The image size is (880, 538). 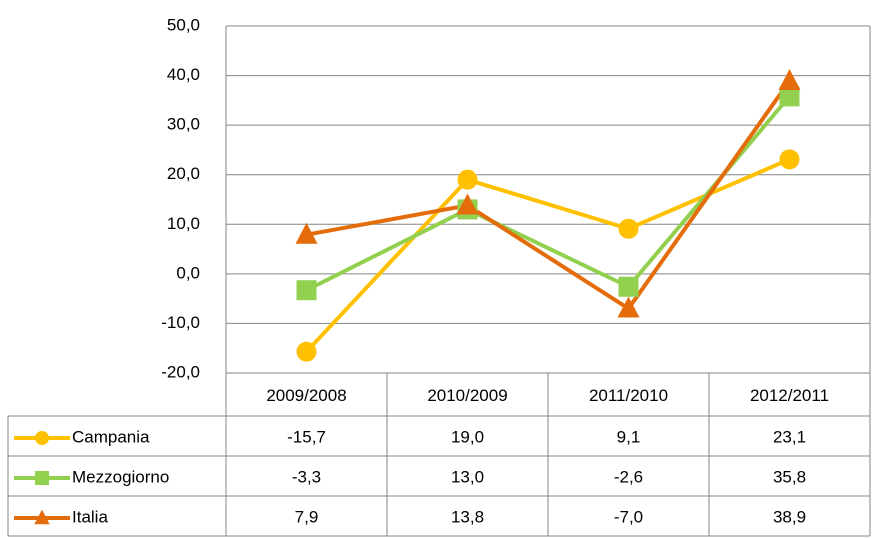 What do you see at coordinates (628, 516) in the screenshot?
I see `table-value: -7,0` at bounding box center [628, 516].